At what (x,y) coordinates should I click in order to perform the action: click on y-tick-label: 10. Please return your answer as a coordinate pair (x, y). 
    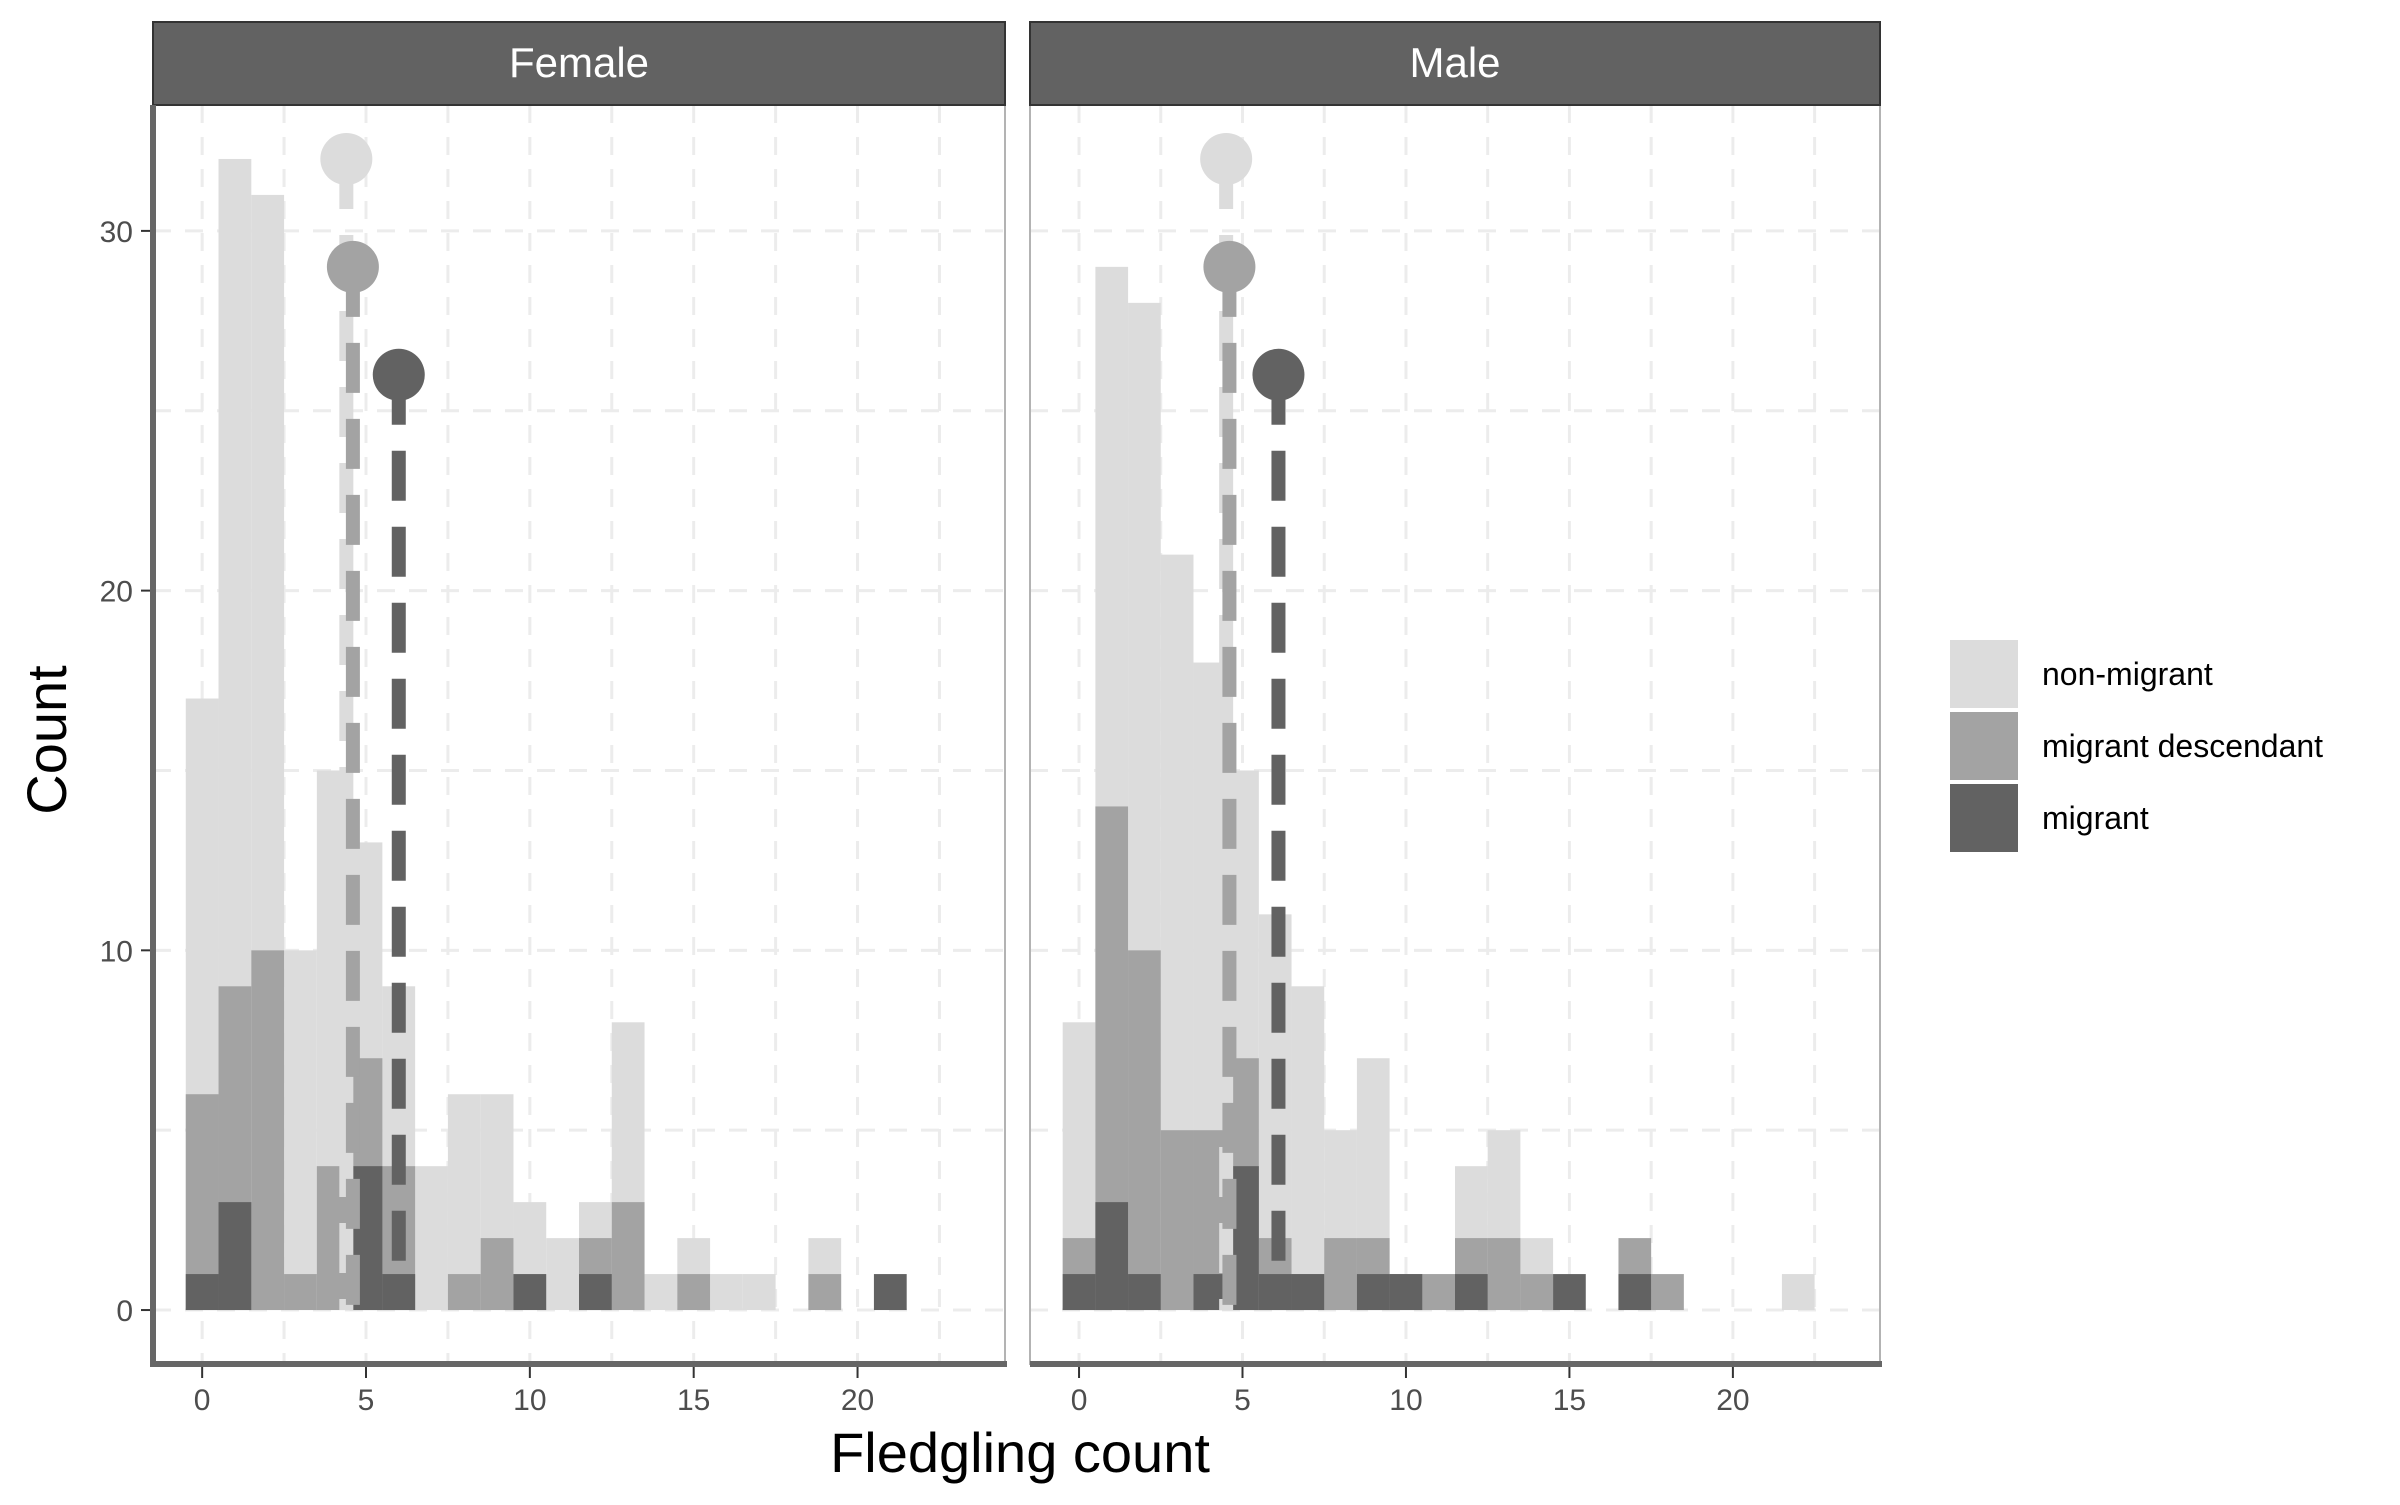
    Looking at the image, I should click on (116, 951).